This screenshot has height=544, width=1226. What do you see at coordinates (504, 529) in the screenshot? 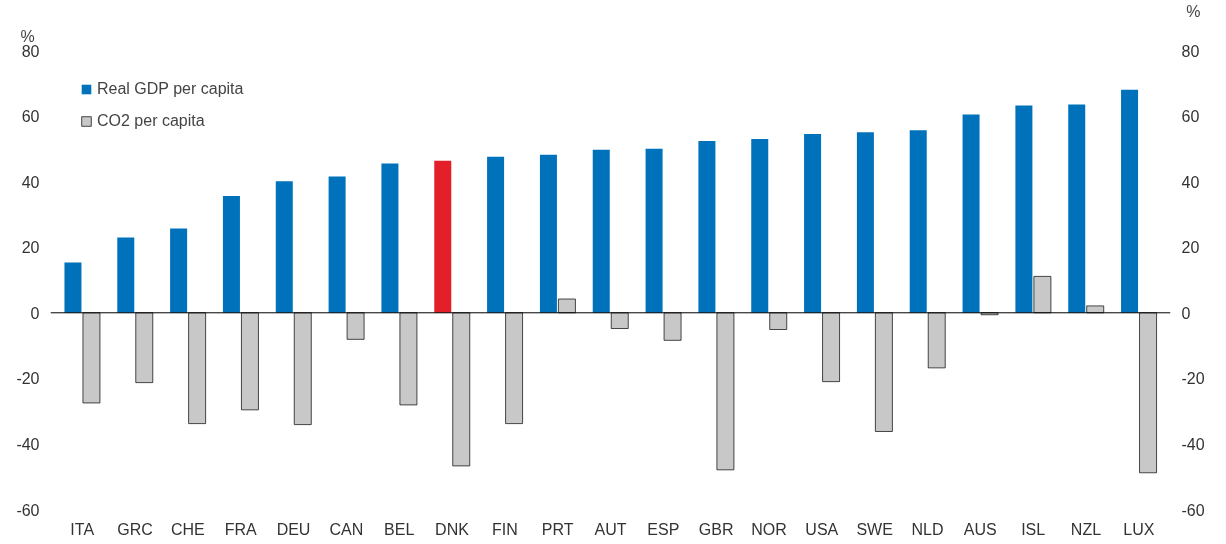
I see `x-tick-label: FIN` at bounding box center [504, 529].